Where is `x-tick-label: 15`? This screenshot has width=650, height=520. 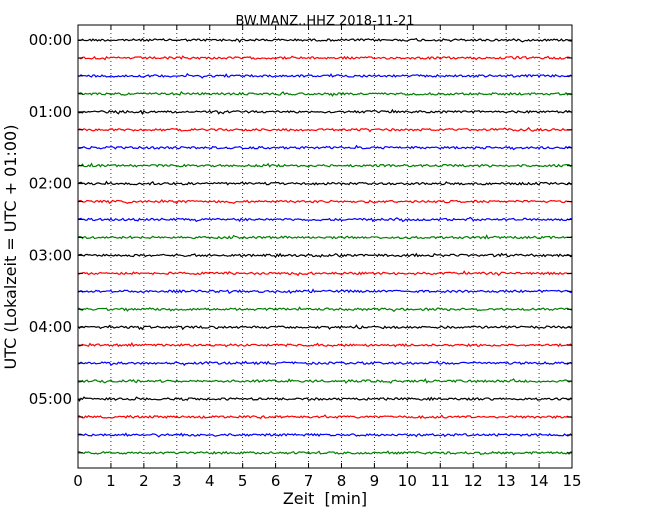 x-tick-label: 15 is located at coordinates (571, 481).